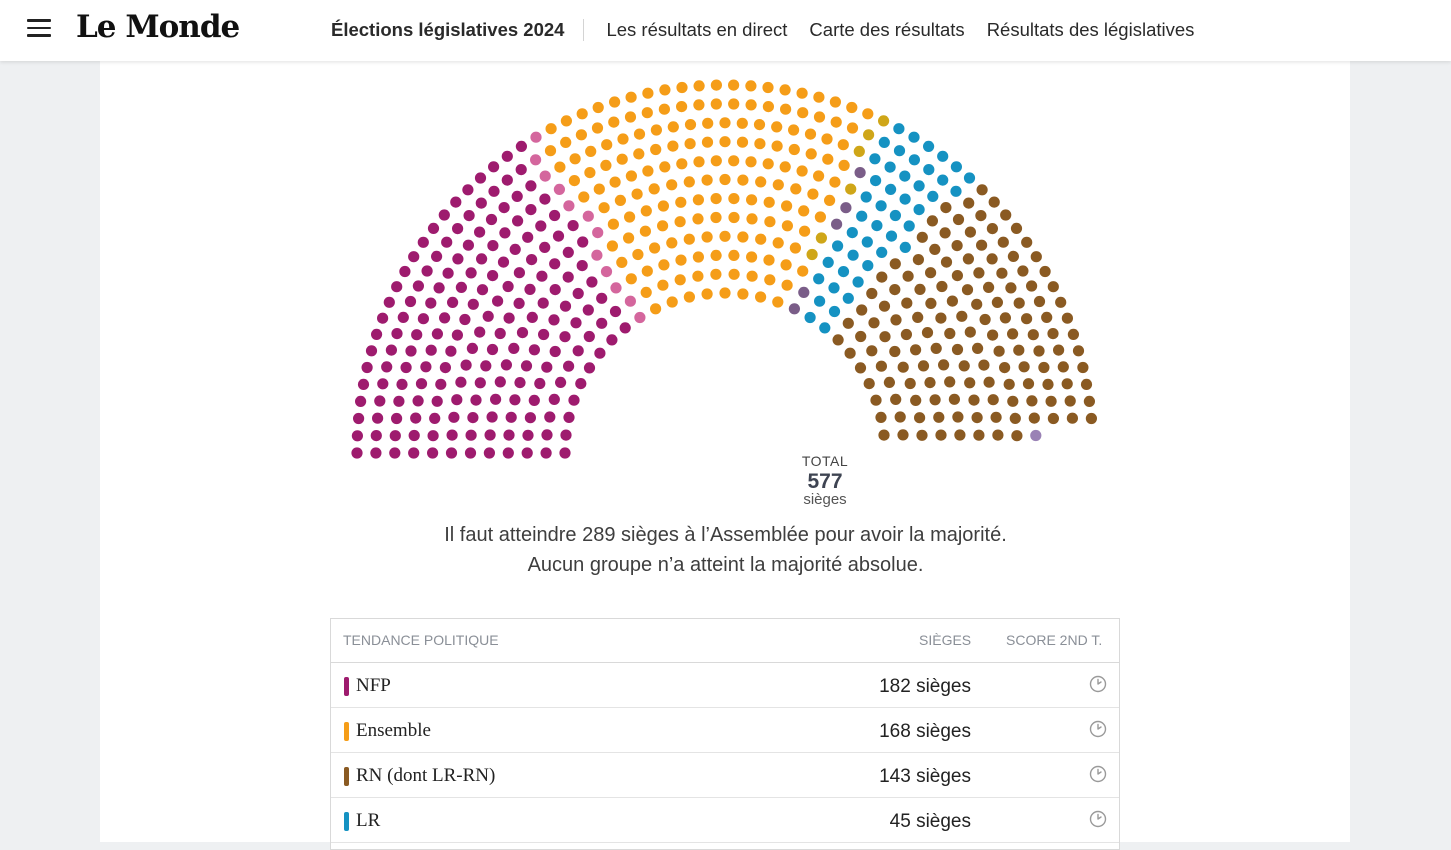 This screenshot has height=850, width=1451. Describe the element at coordinates (725, 820) in the screenshot. I see `table-row: LR 45 sièges` at that location.